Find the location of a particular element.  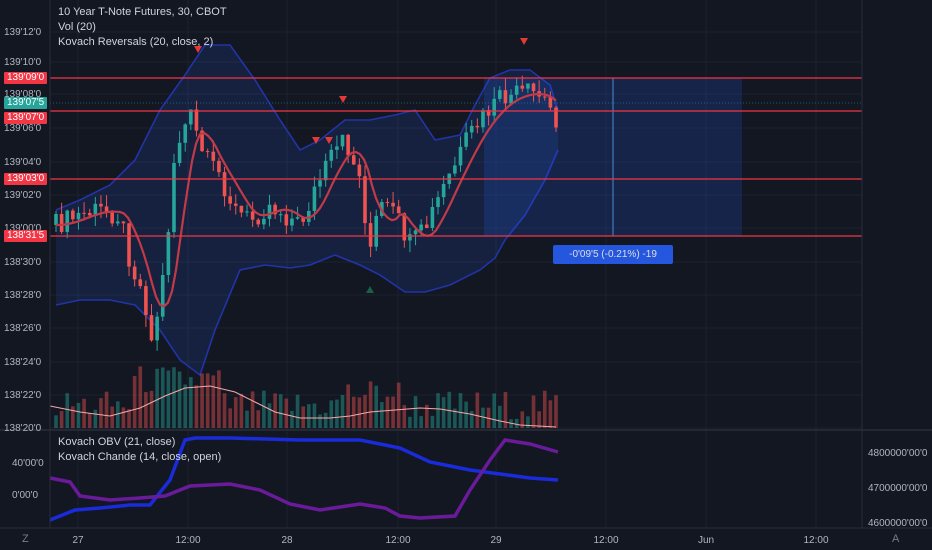

auto-scale-icon: A is located at coordinates (896, 539).